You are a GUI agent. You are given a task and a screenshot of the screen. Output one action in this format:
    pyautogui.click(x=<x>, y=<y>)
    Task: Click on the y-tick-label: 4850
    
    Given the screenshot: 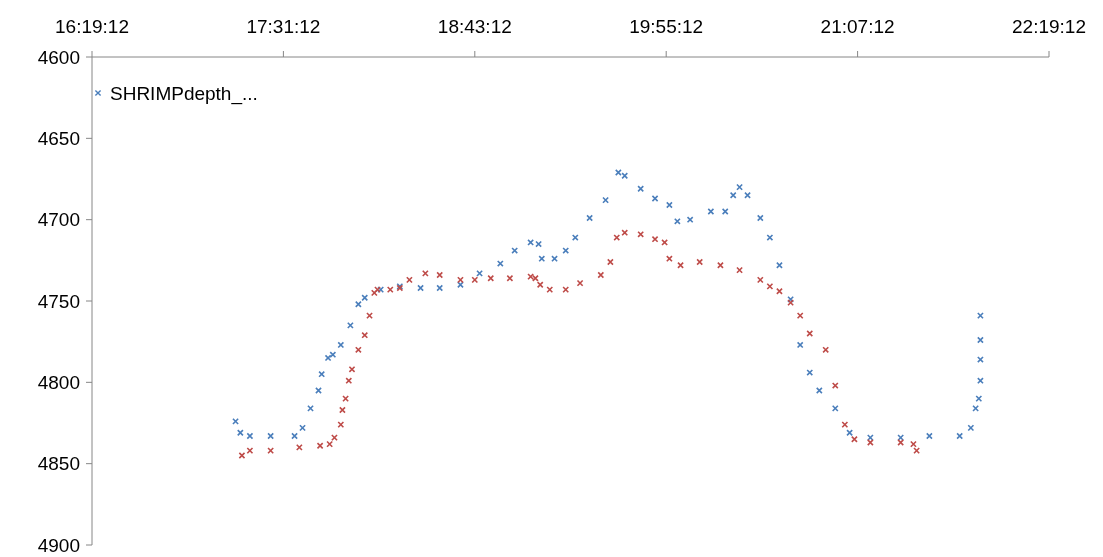 What is the action you would take?
    pyautogui.click(x=58, y=464)
    